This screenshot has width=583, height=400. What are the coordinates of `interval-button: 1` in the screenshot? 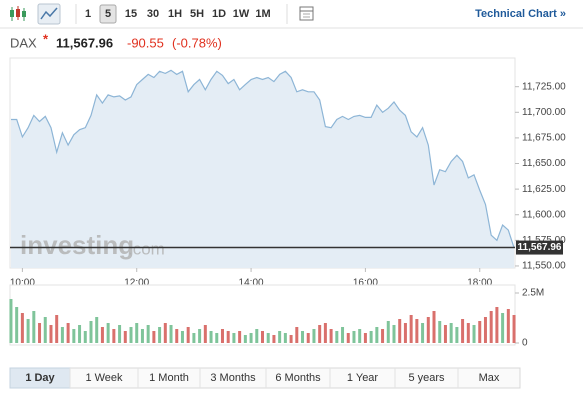 It's located at (88, 14).